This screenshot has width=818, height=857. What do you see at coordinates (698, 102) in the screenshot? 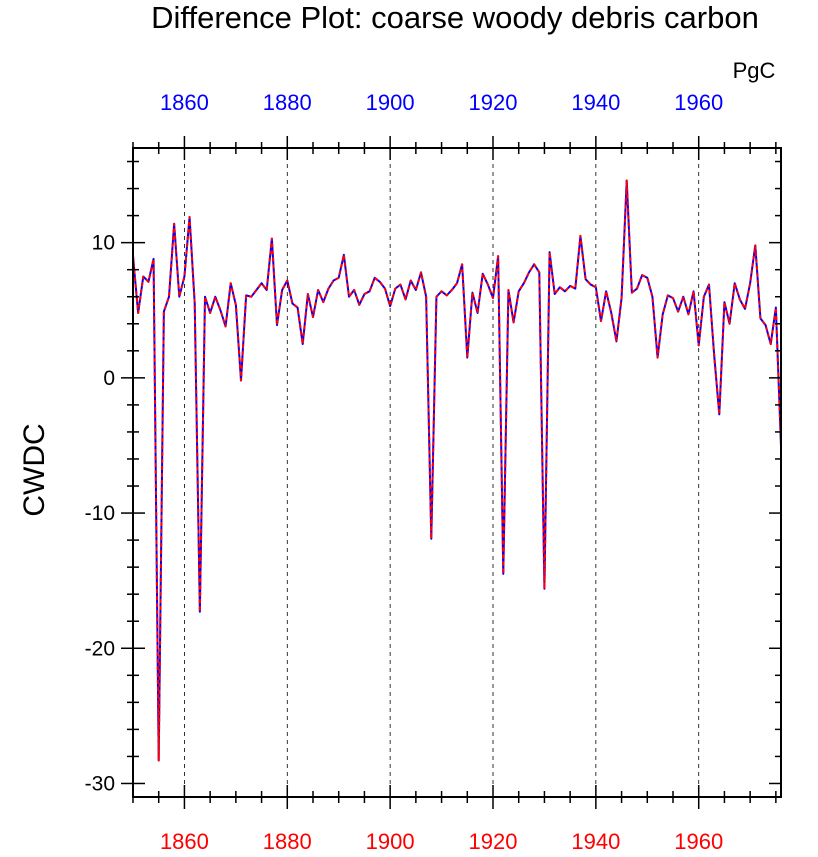
I see `x-tick-label-top-1960: 1960` at bounding box center [698, 102].